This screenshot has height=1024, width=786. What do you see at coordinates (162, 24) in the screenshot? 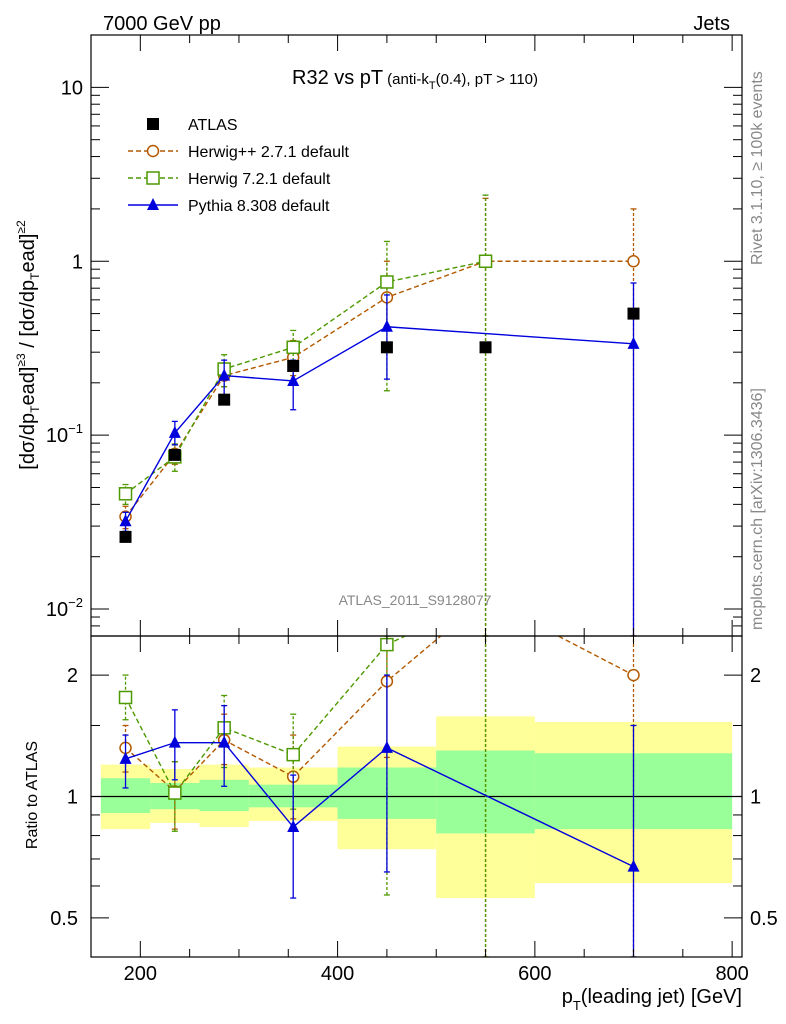
I see `header-left: 7000 GeV pp` at bounding box center [162, 24].